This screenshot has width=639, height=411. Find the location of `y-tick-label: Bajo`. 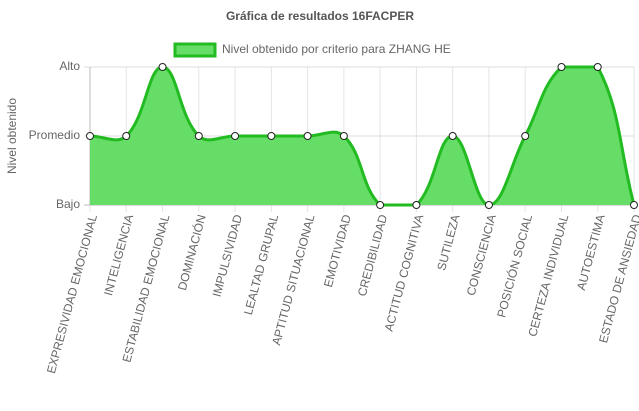

y-tick-label: Bajo is located at coordinates (68, 204).